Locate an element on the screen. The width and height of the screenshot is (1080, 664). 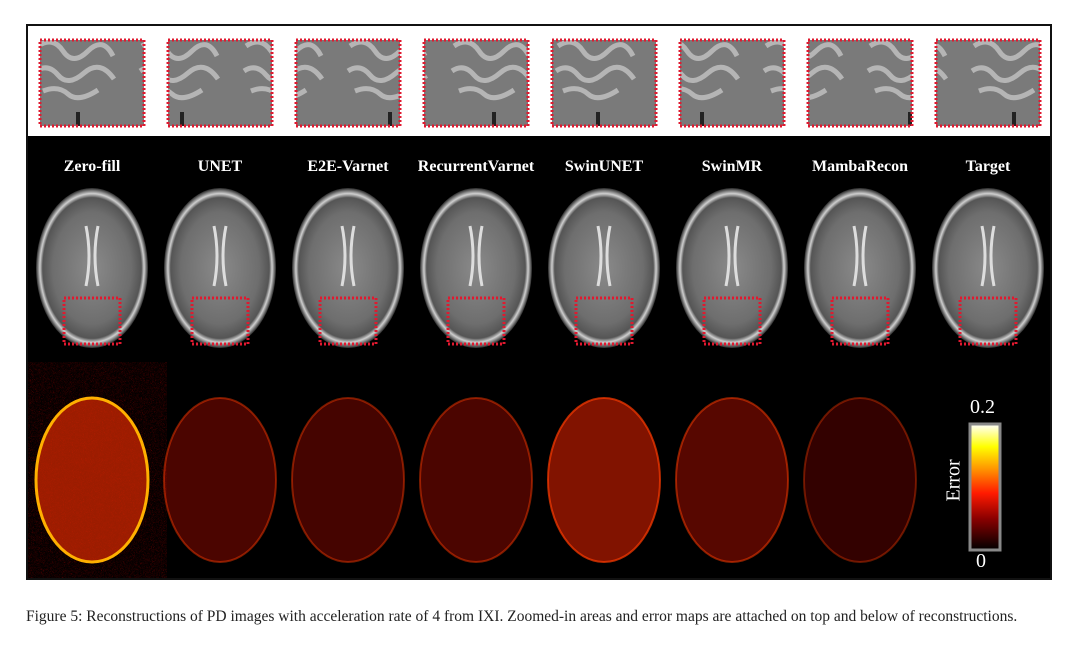
column-label: UNET is located at coordinates (220, 166).